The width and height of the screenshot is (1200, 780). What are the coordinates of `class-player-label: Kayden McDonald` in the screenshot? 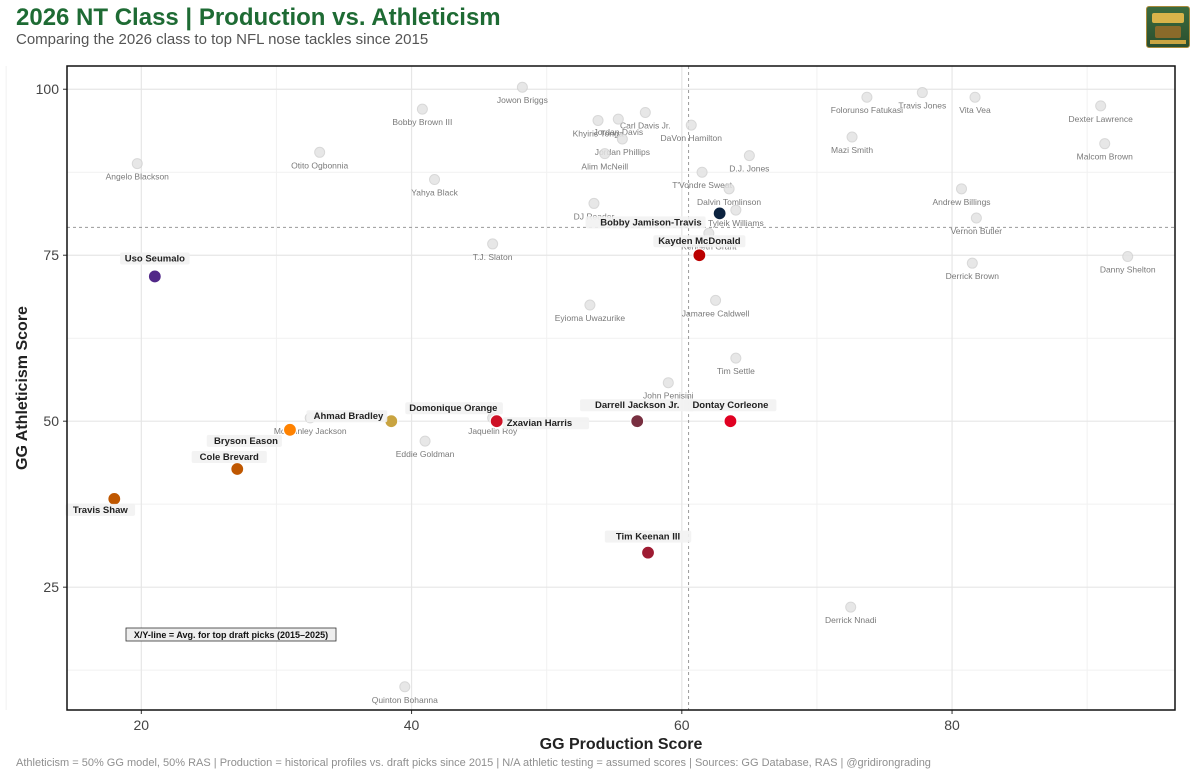 It's located at (699, 241).